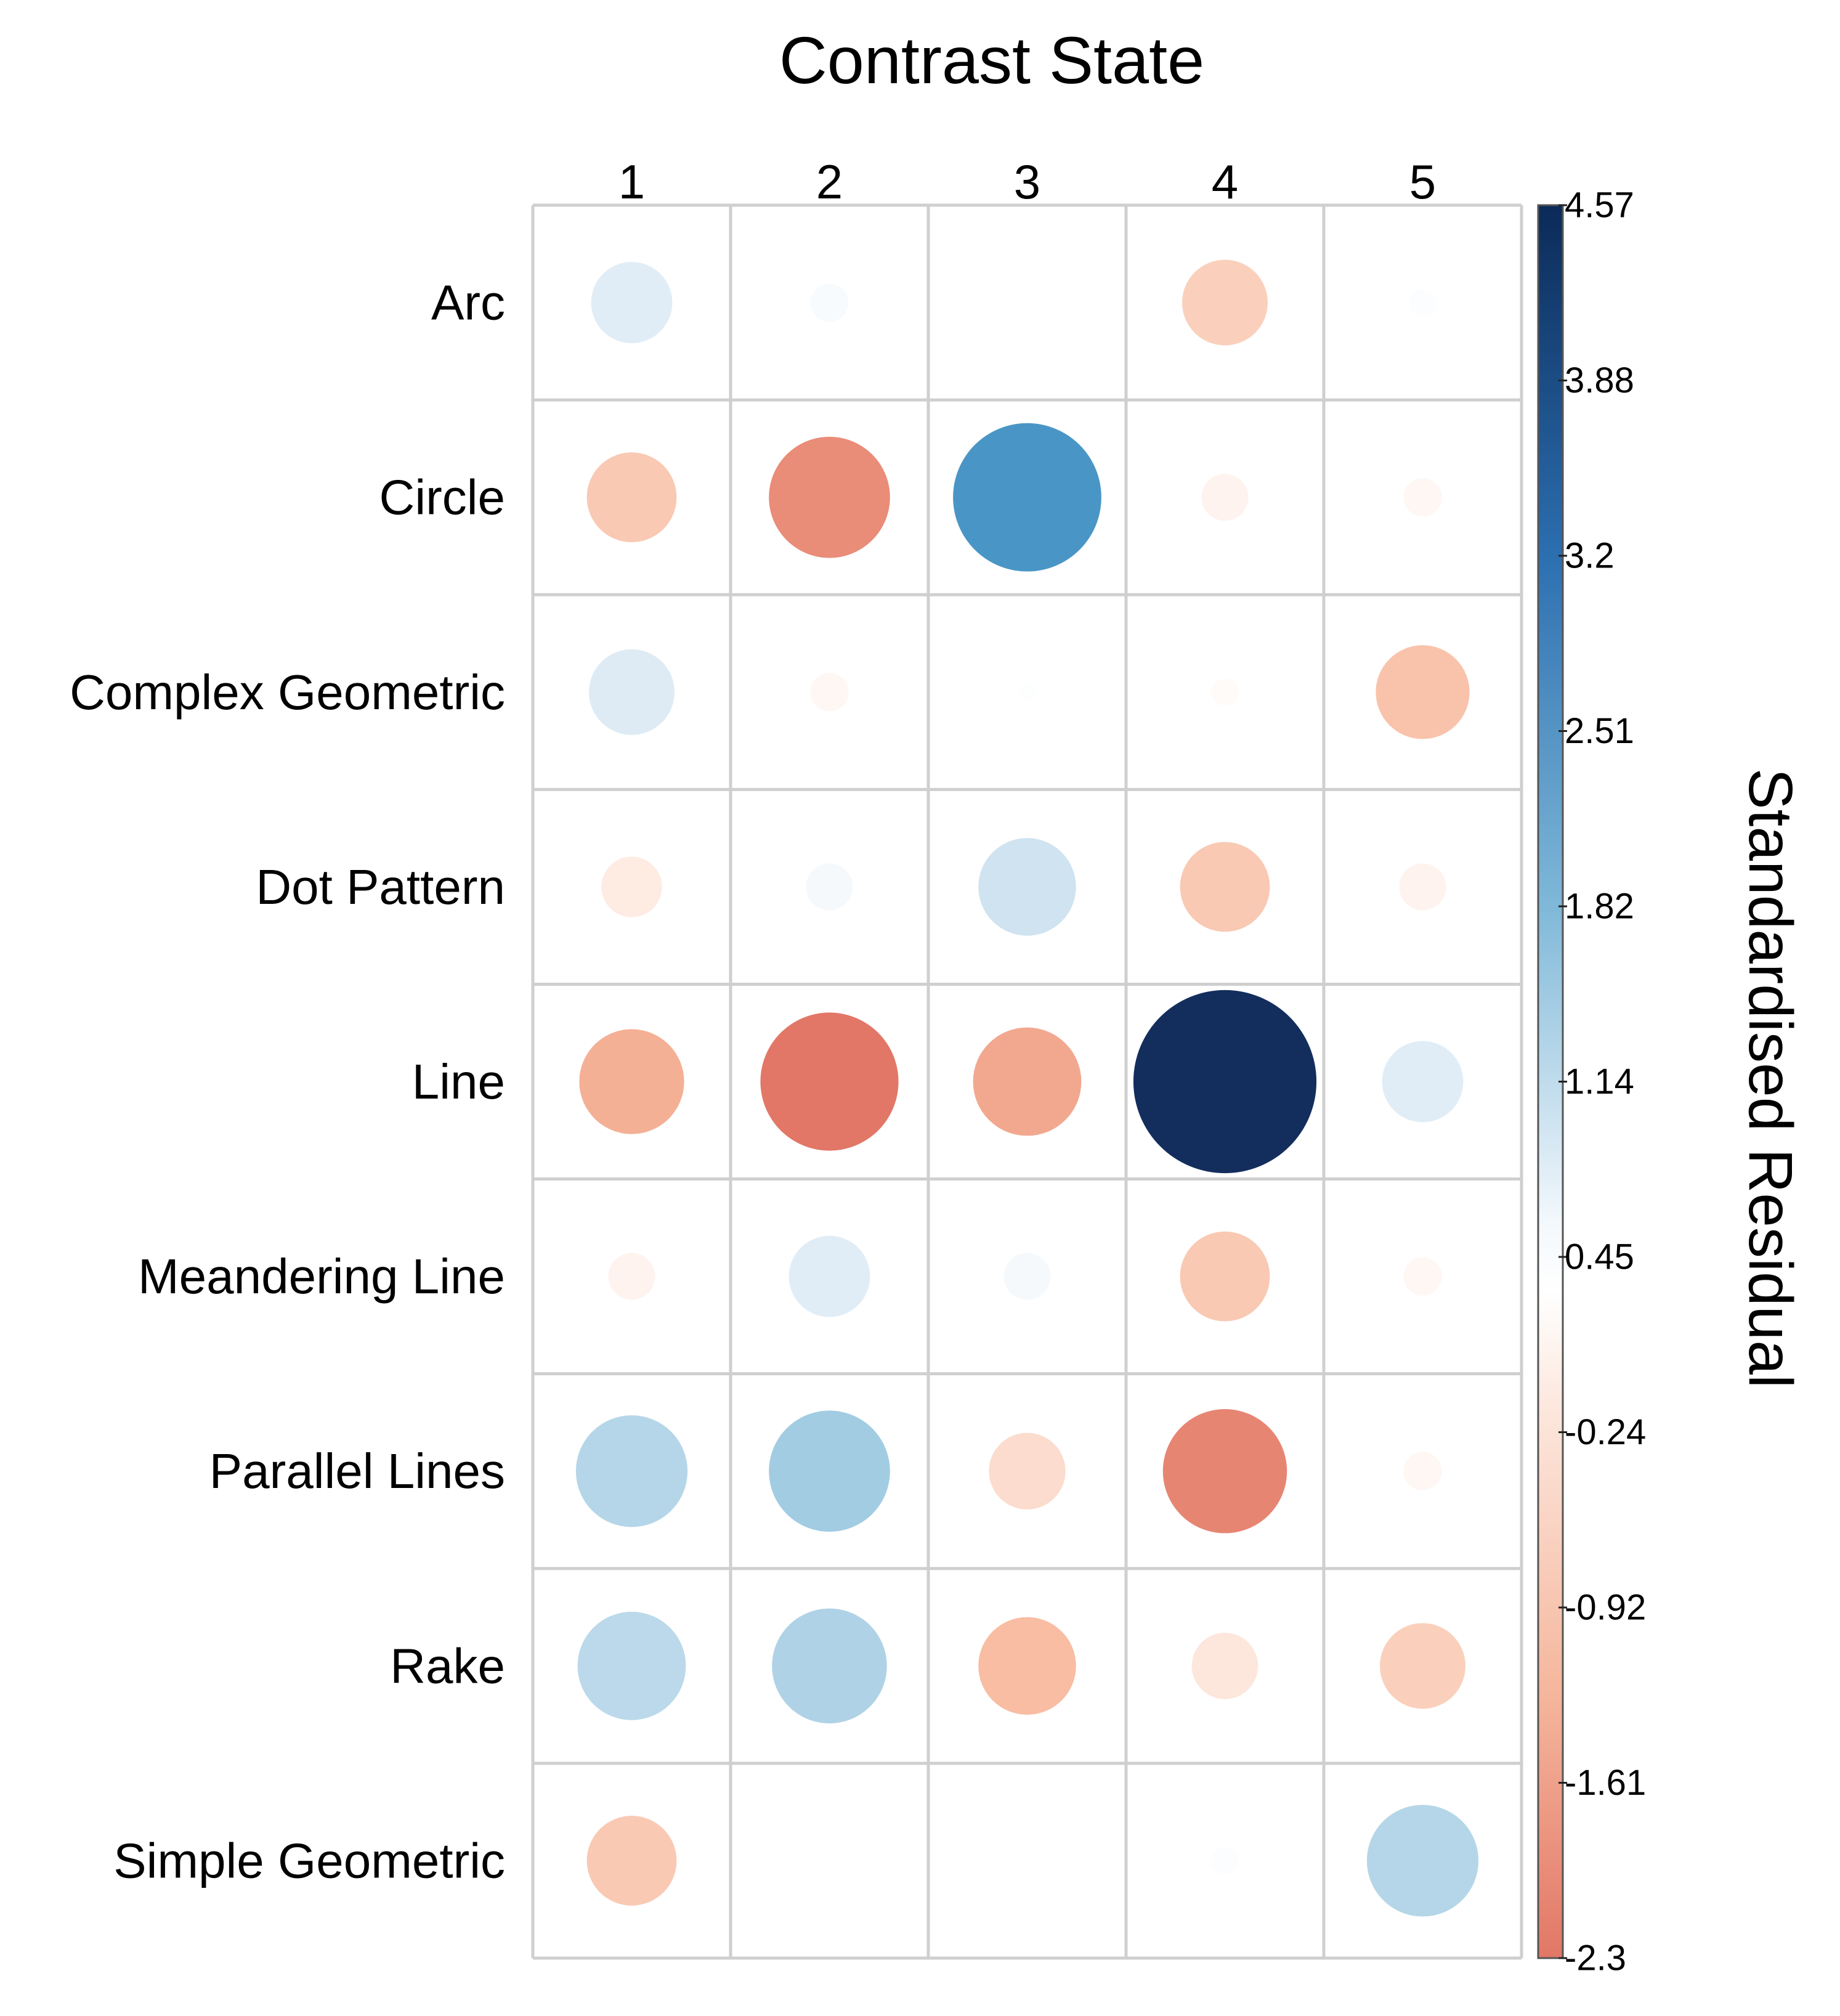 Image resolution: width=1840 pixels, height=2016 pixels. I want to click on column-labels: 1 2 3 4 5, so click(1027, 182).